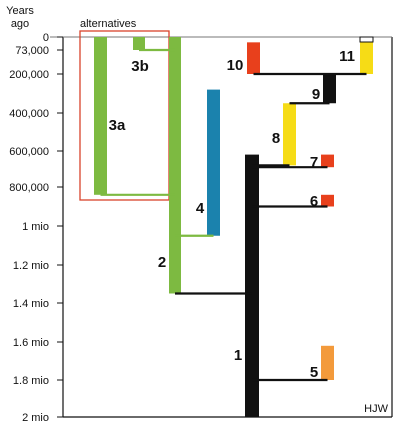 The width and height of the screenshot is (400, 425). What do you see at coordinates (31, 381) in the screenshot?
I see `tick-label: 1.8 mio` at bounding box center [31, 381].